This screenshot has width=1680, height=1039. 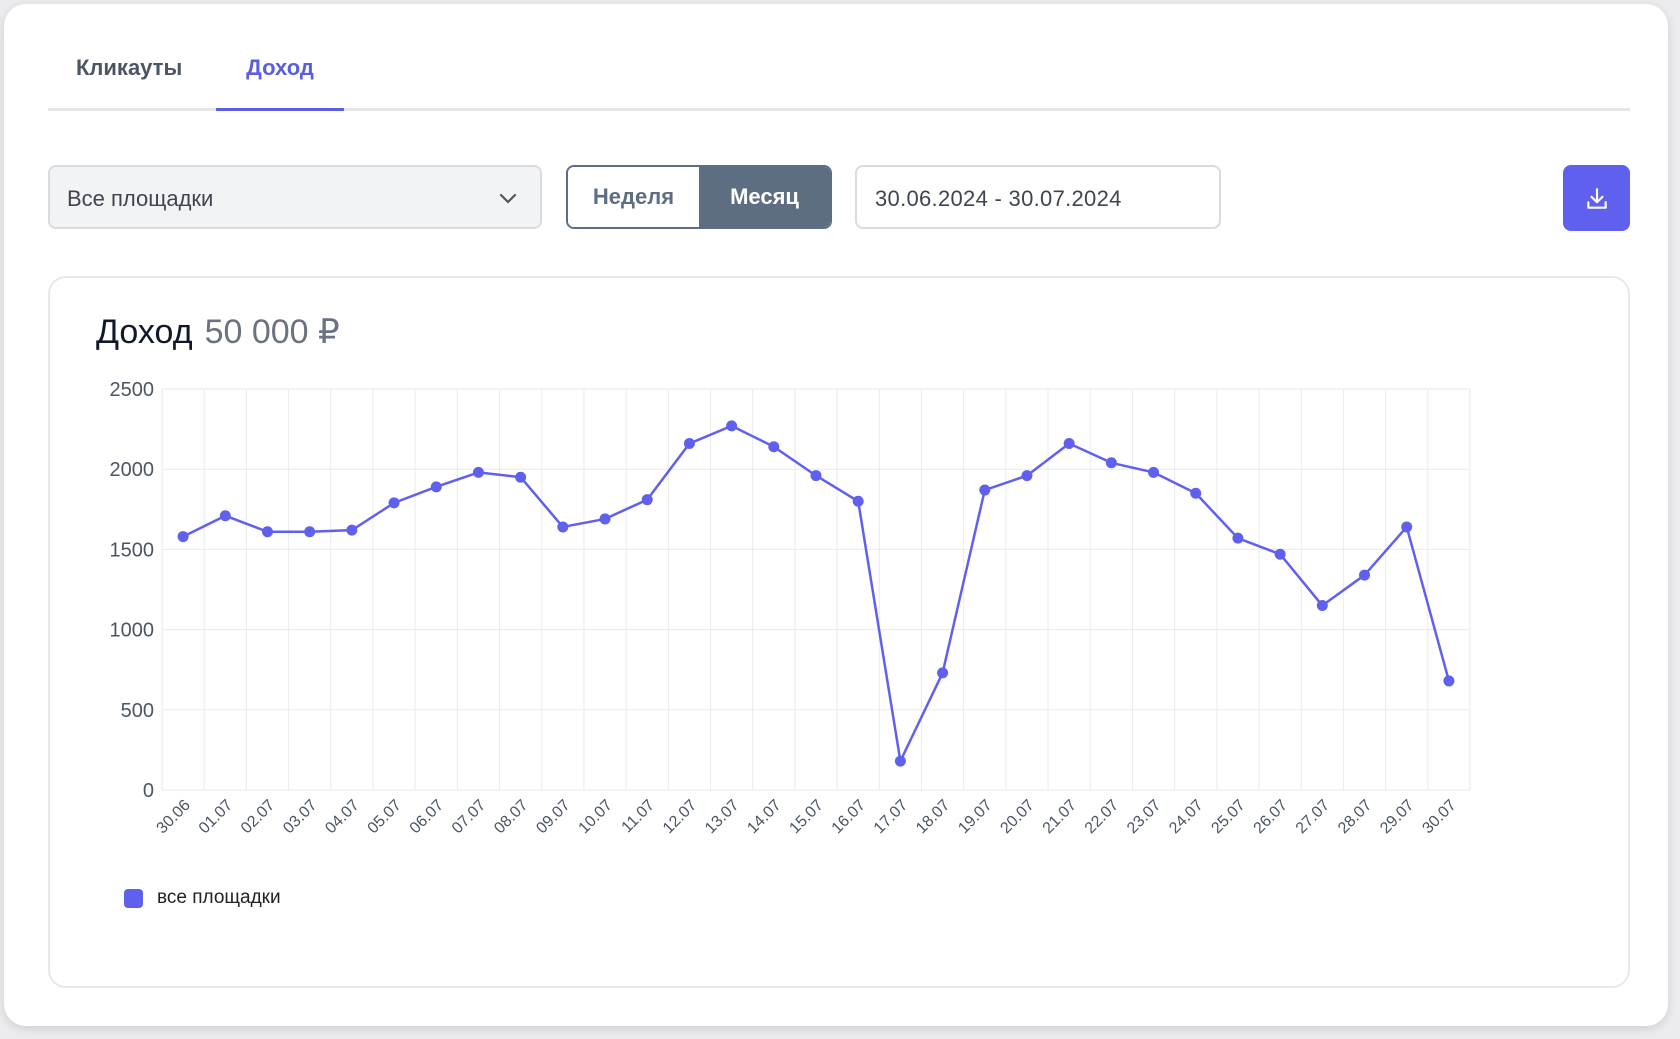 What do you see at coordinates (272, 332) in the screenshot?
I see `revenue-total: 50 000 ₽` at bounding box center [272, 332].